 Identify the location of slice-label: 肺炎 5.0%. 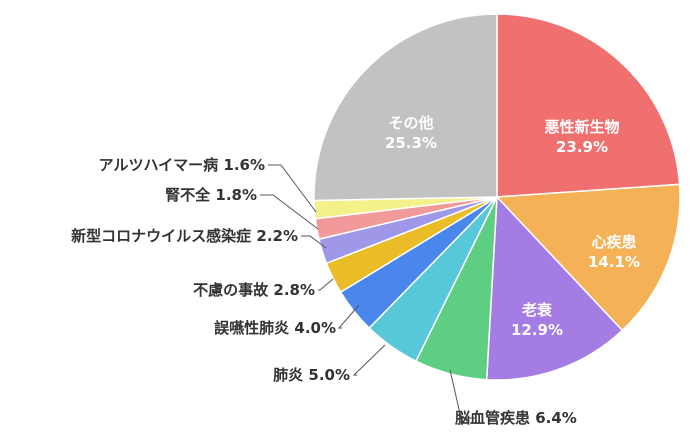
(311, 375).